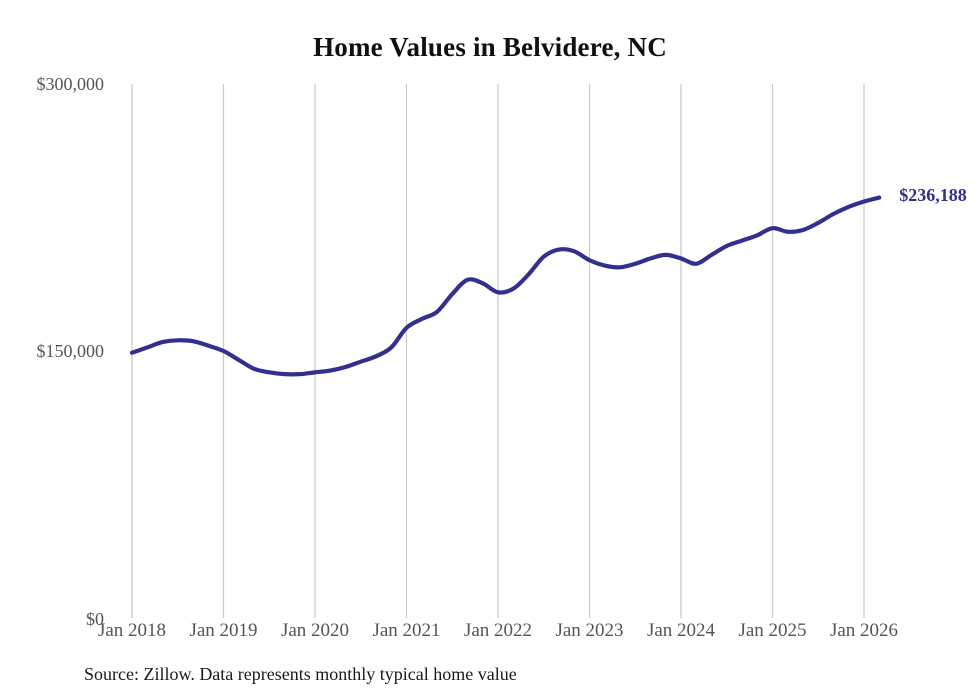 This screenshot has height=699, width=980. Describe the element at coordinates (772, 630) in the screenshot. I see `x-axis-tick-jan-2025: Jan 2025` at that location.